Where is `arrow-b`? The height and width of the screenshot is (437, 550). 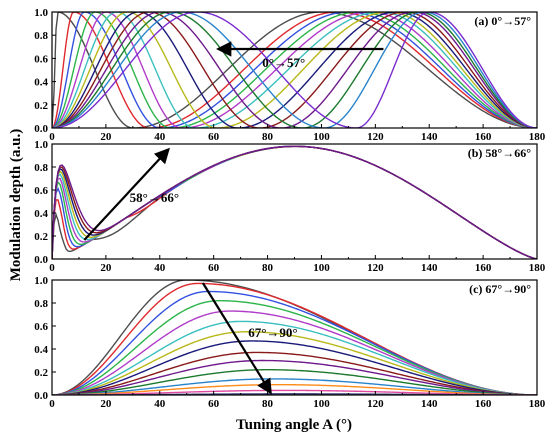
arrow-b is located at coordinates (126, 194).